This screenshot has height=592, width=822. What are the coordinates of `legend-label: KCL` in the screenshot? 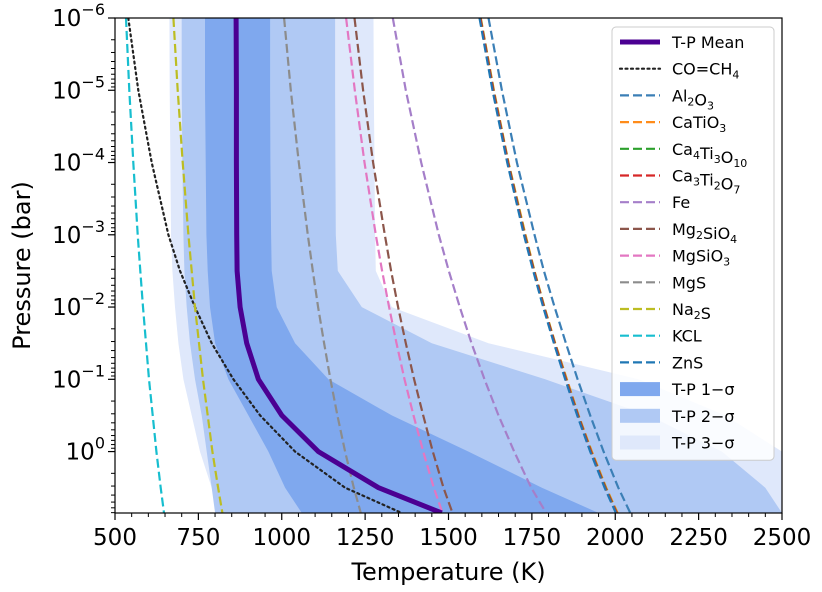 It's located at (687, 336).